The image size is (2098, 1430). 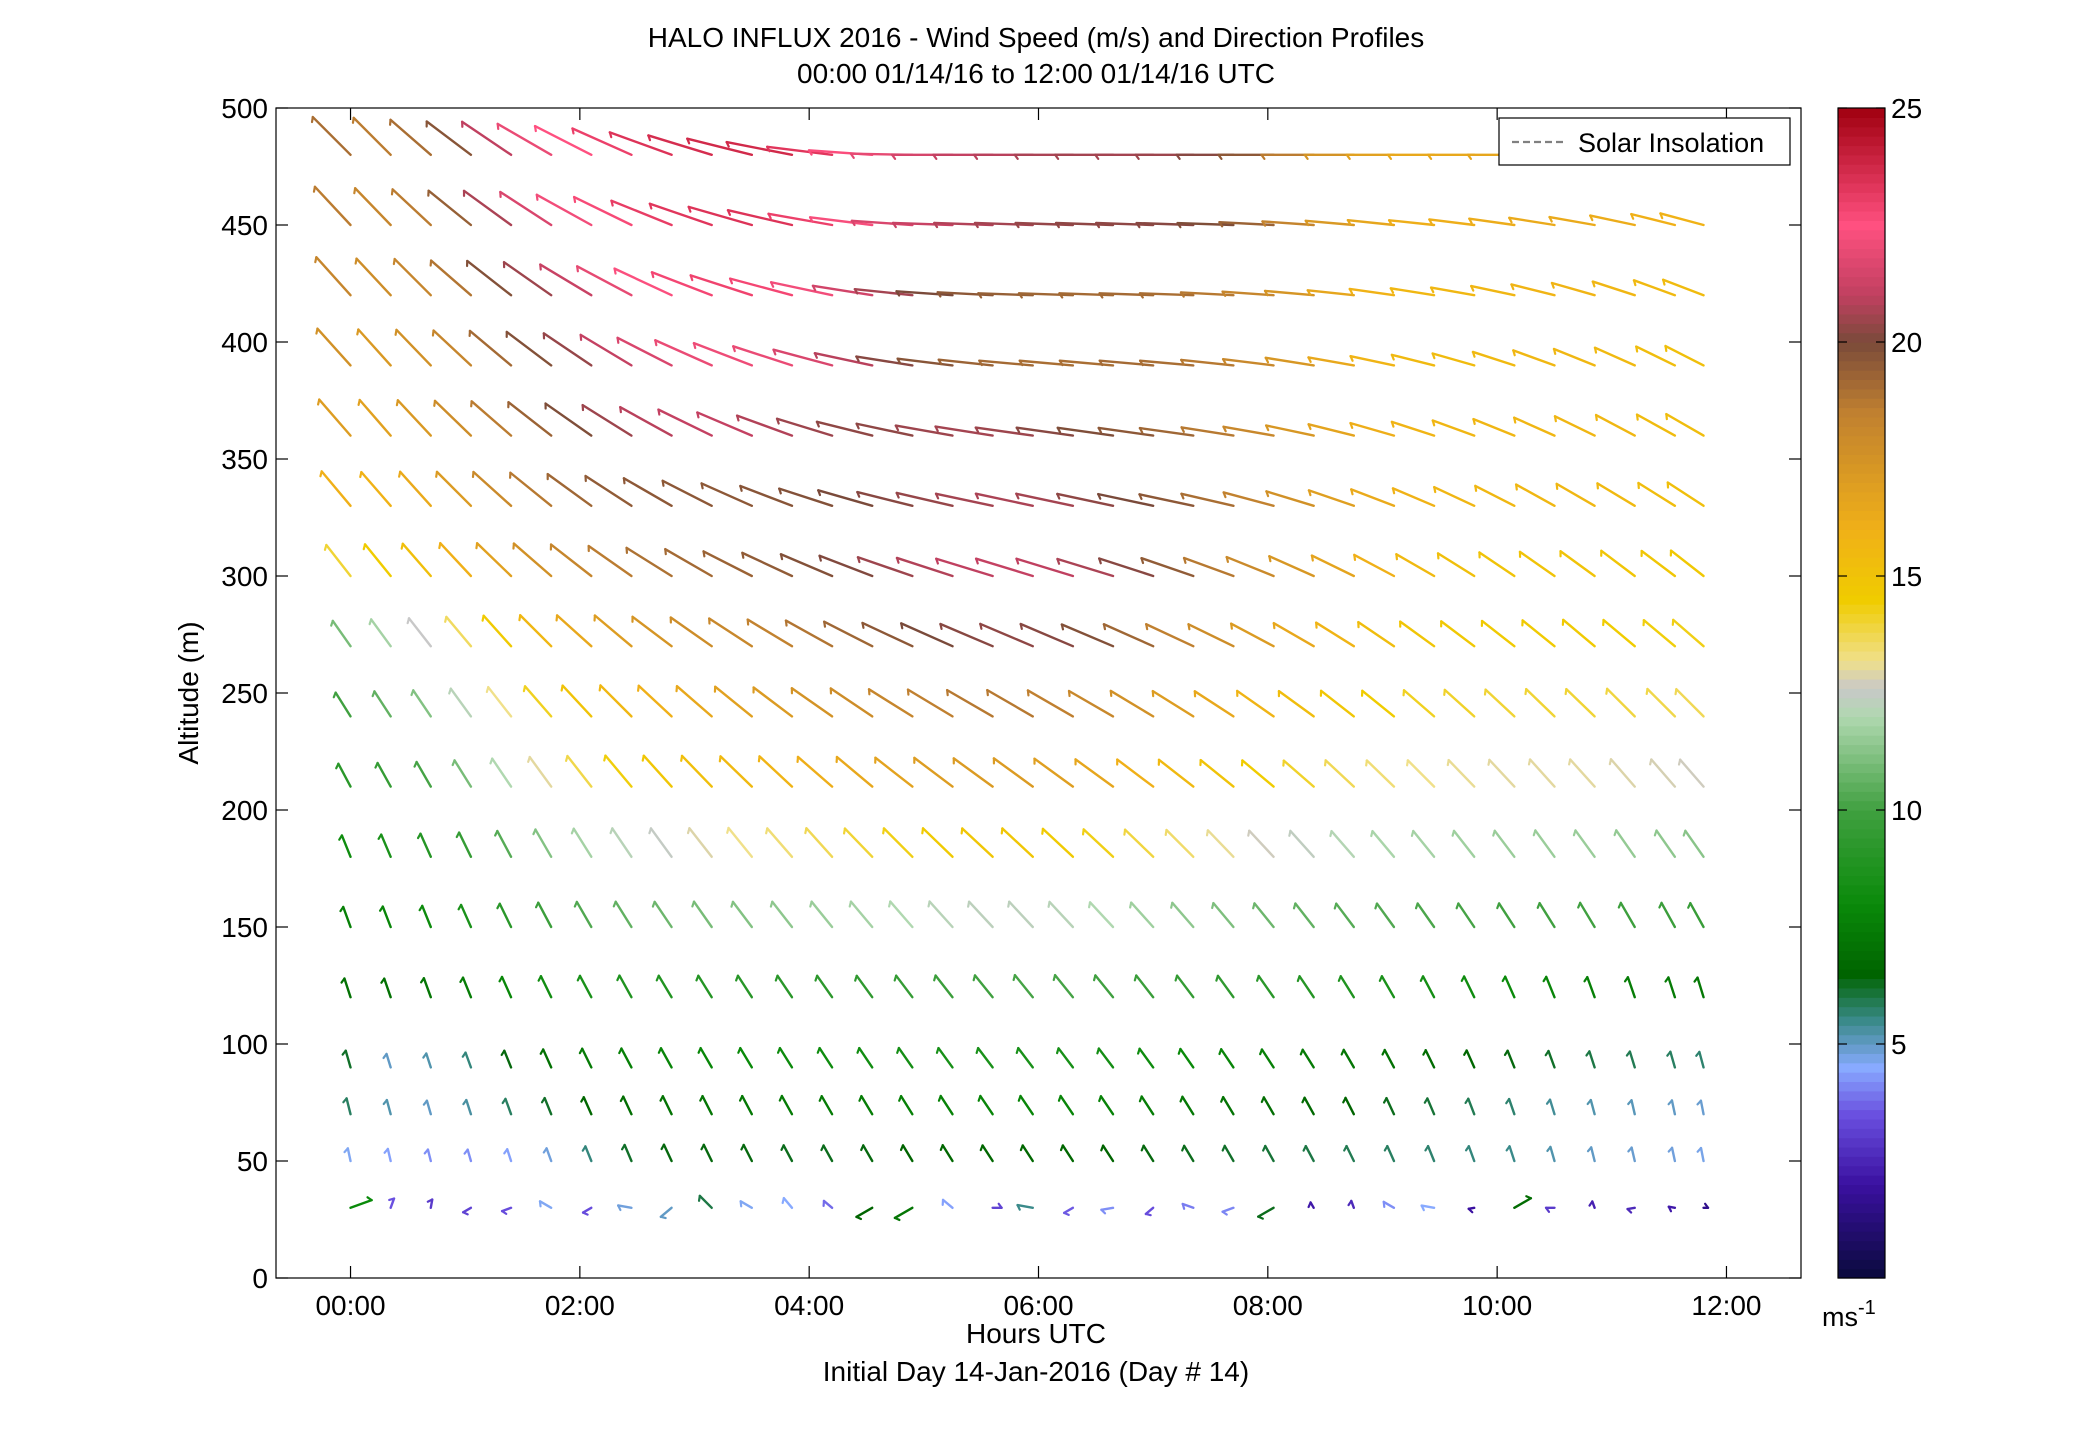 I want to click on y-tick-label: 200, so click(x=244, y=810).